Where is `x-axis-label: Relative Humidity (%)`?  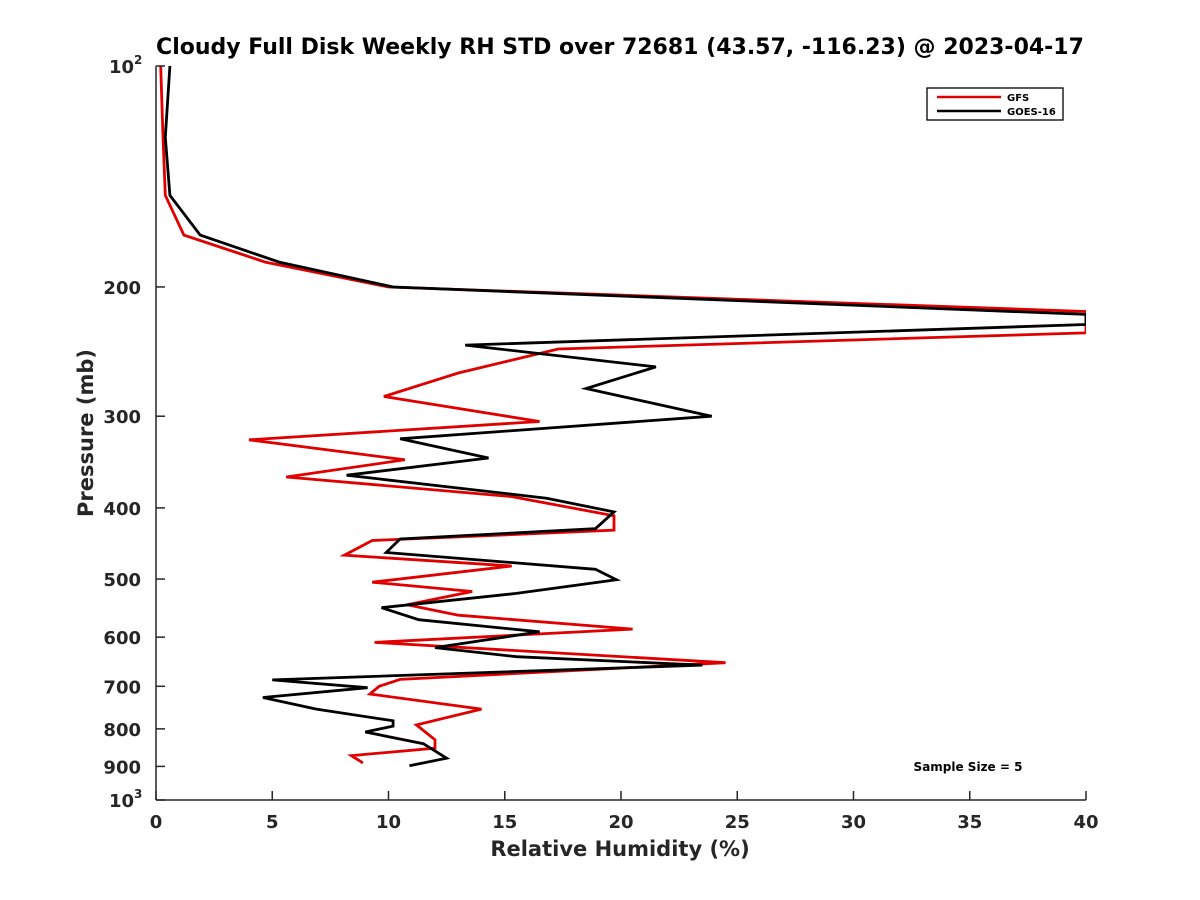
x-axis-label: Relative Humidity (%) is located at coordinates (619, 849).